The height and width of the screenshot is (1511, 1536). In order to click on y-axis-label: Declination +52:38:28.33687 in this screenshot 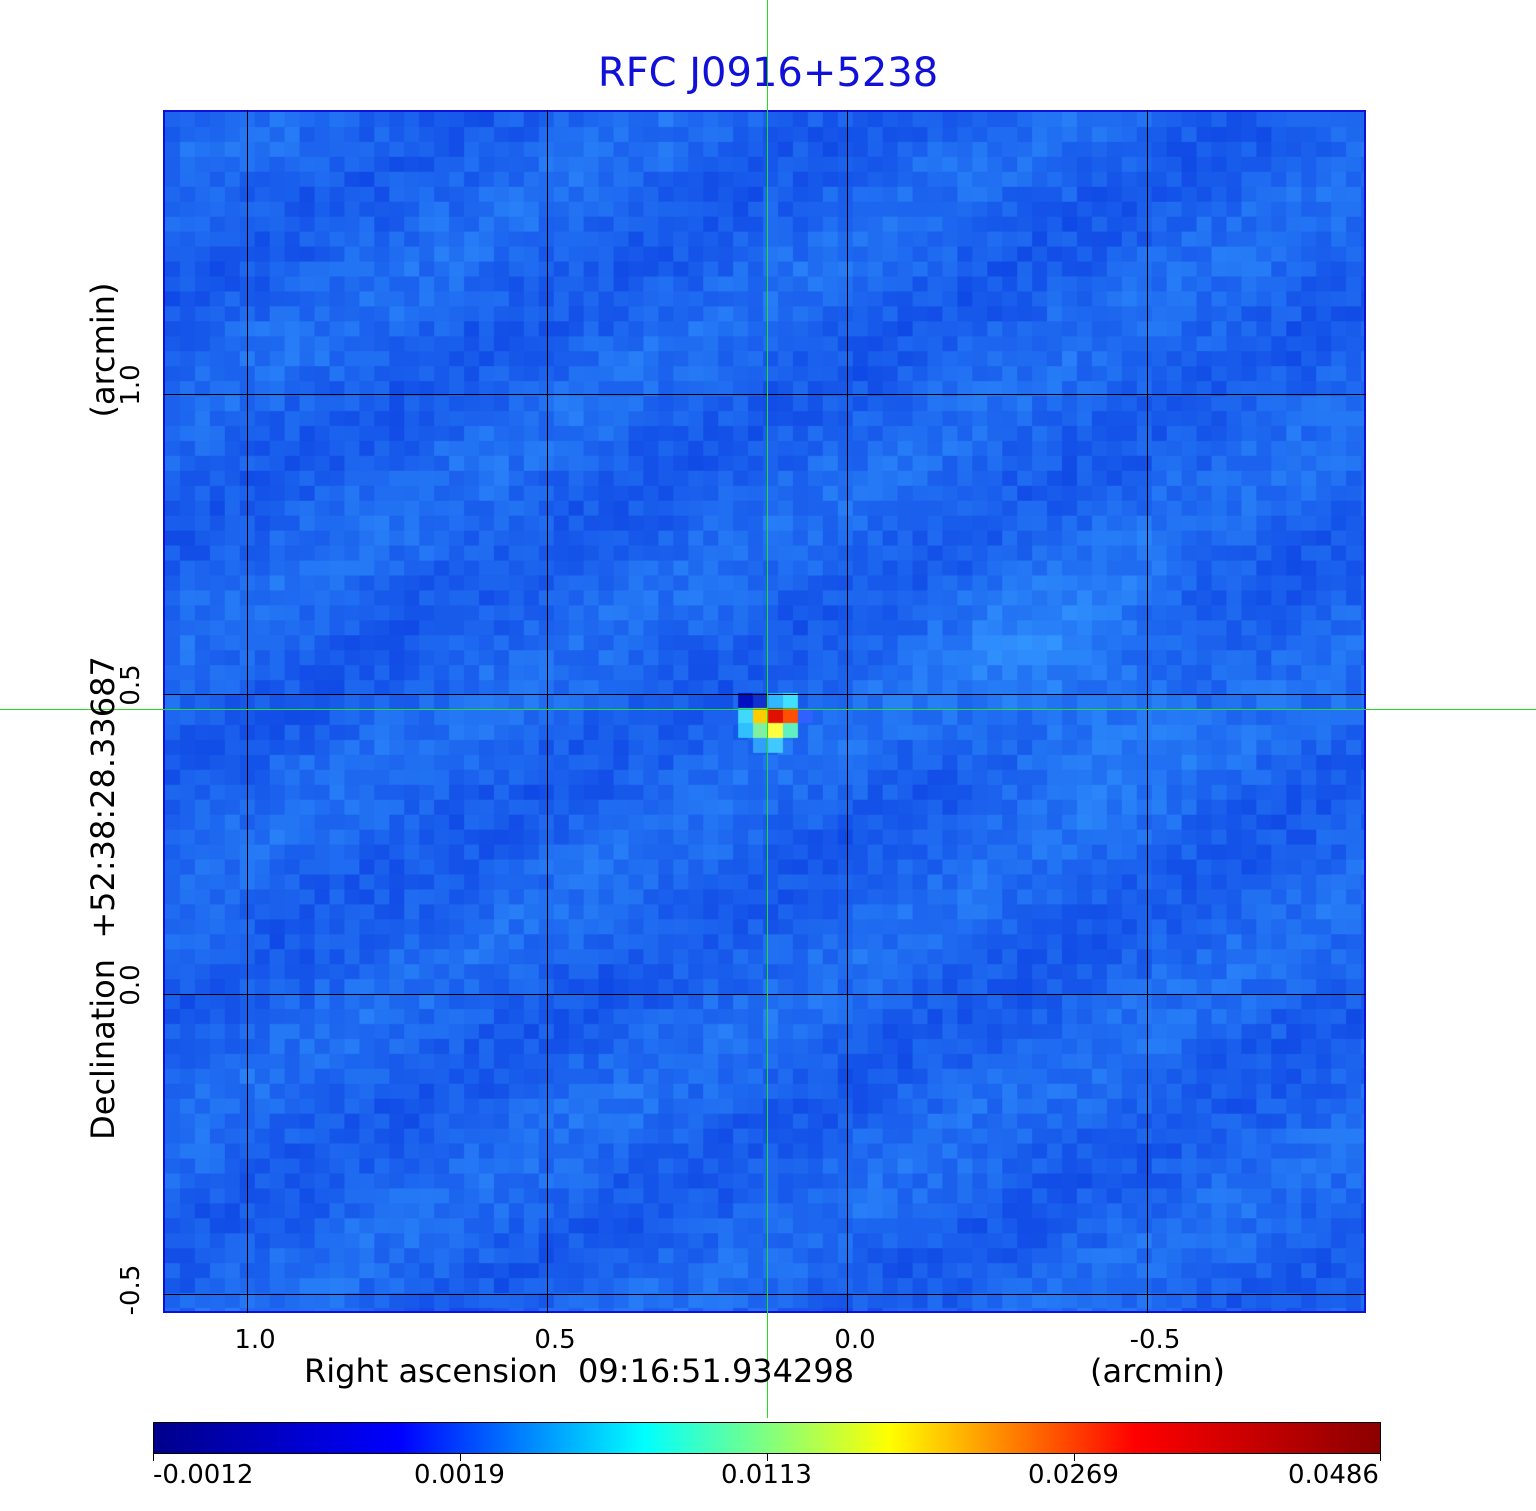, I will do `click(103, 898)`.